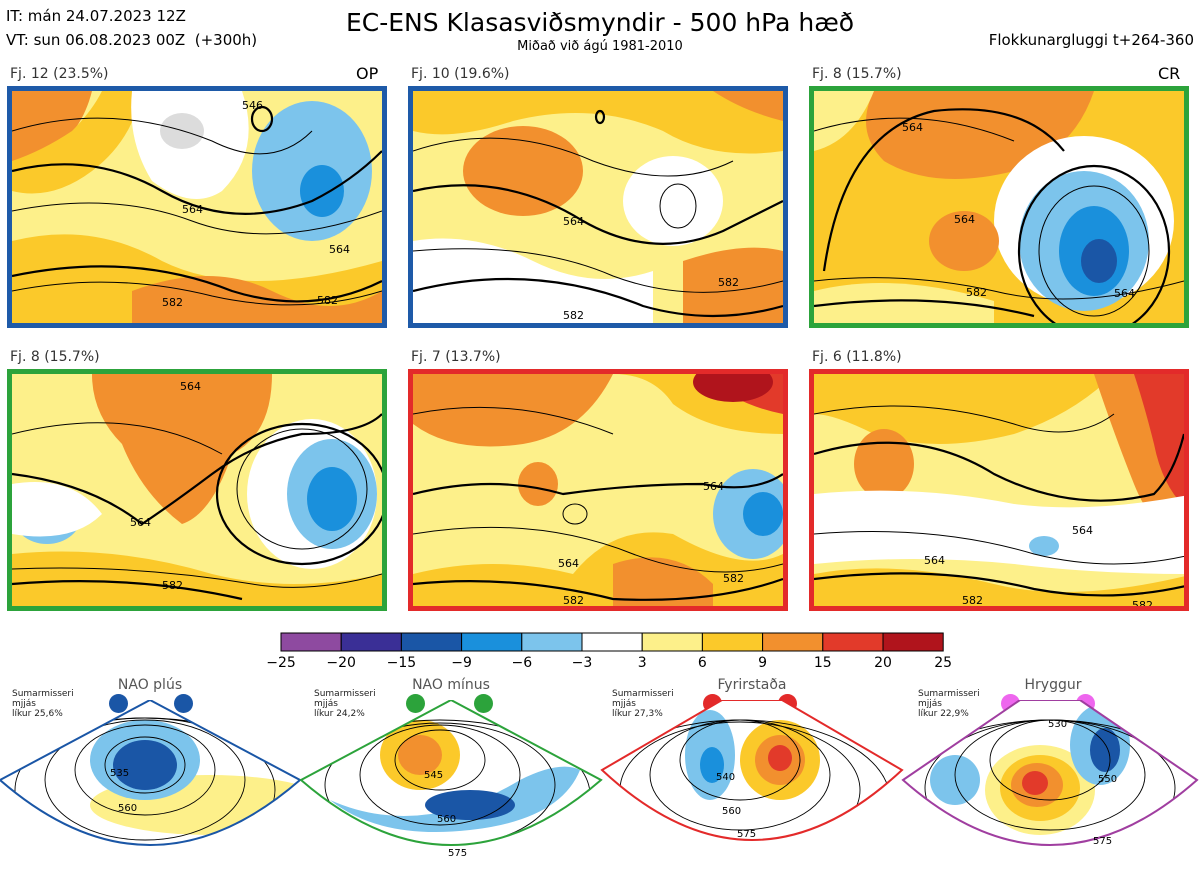 This screenshot has height=871, width=1200. What do you see at coordinates (1169, 73) in the screenshot?
I see `panel-3-tag: CR` at bounding box center [1169, 73].